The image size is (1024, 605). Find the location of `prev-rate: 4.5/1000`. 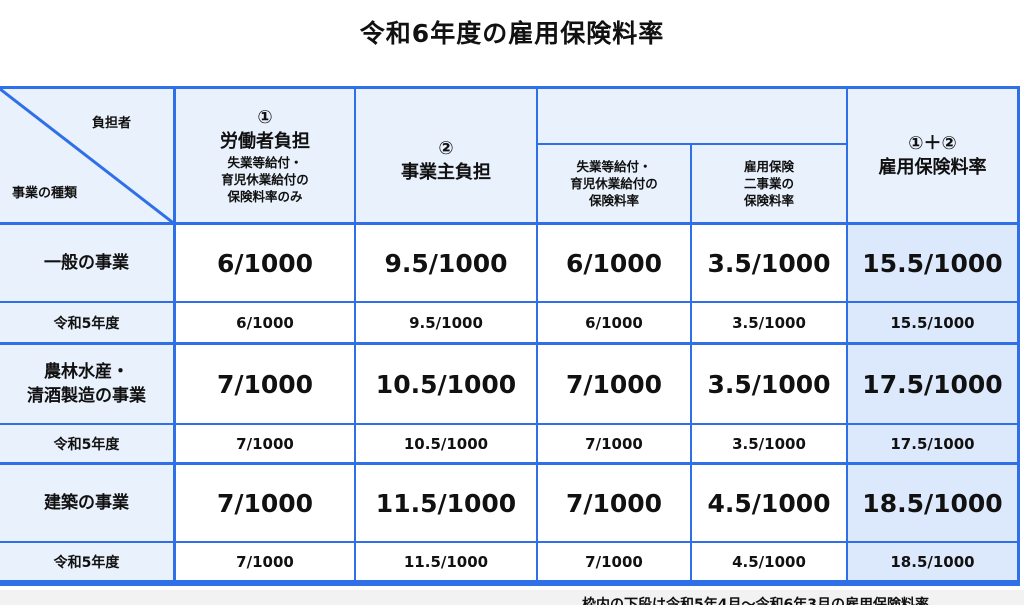

prev-rate: 4.5/1000 is located at coordinates (769, 561).